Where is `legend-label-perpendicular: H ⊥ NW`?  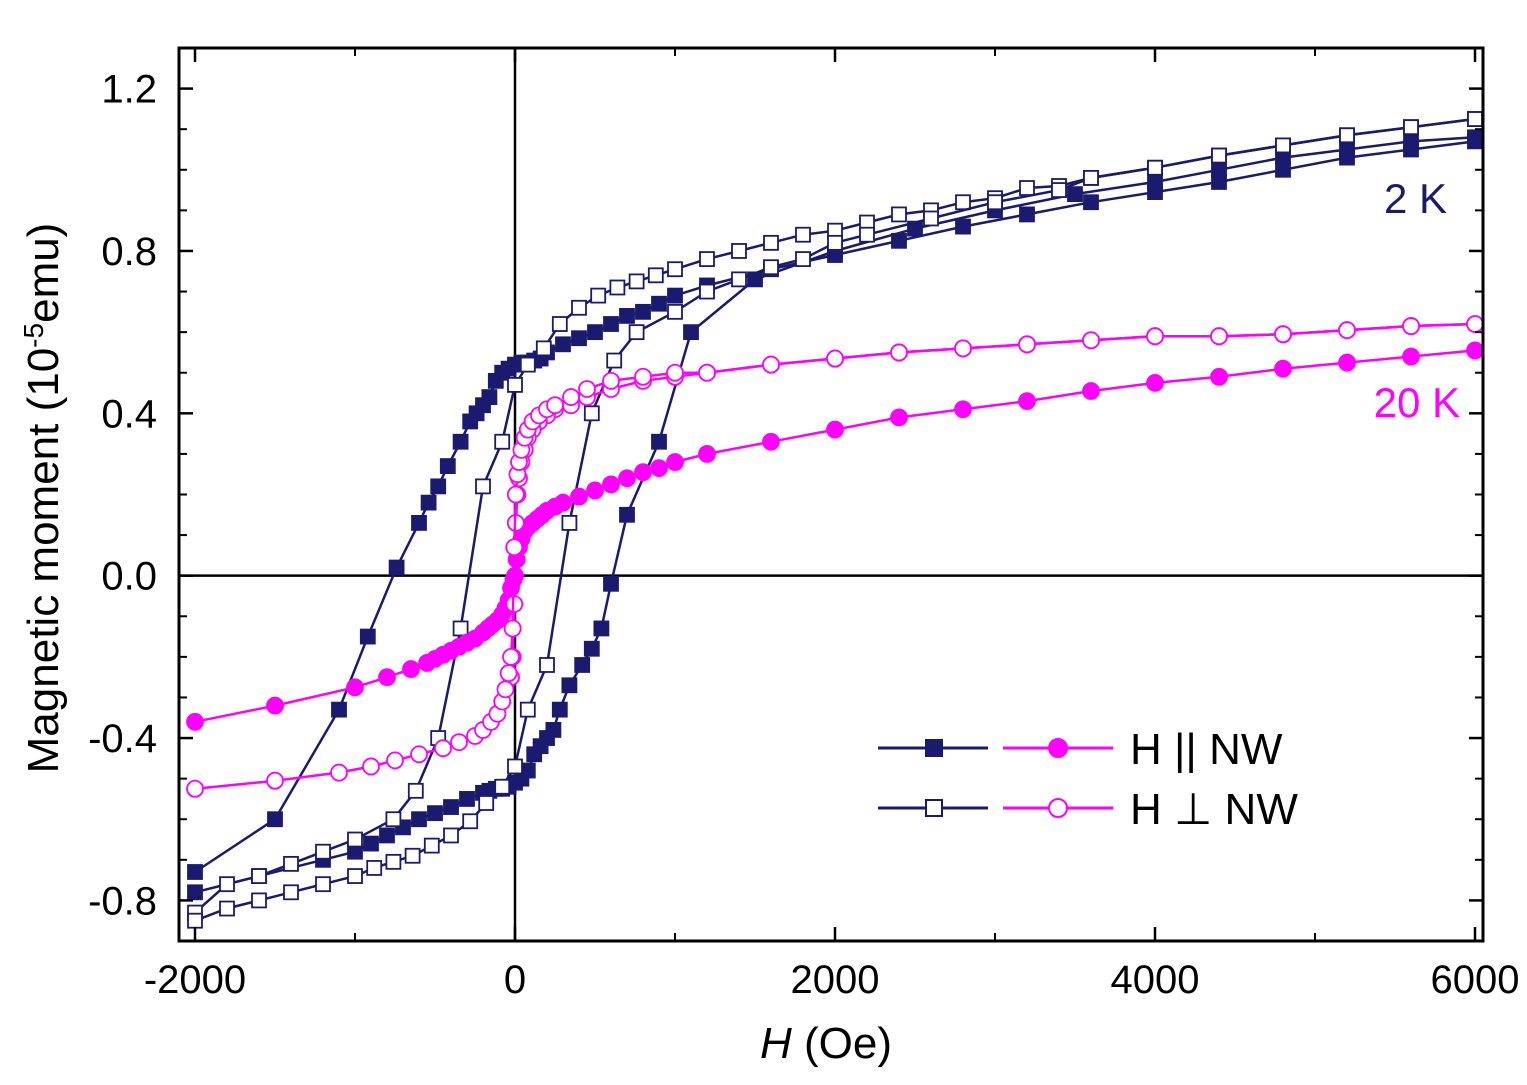 legend-label-perpendicular: H ⊥ NW is located at coordinates (1214, 809).